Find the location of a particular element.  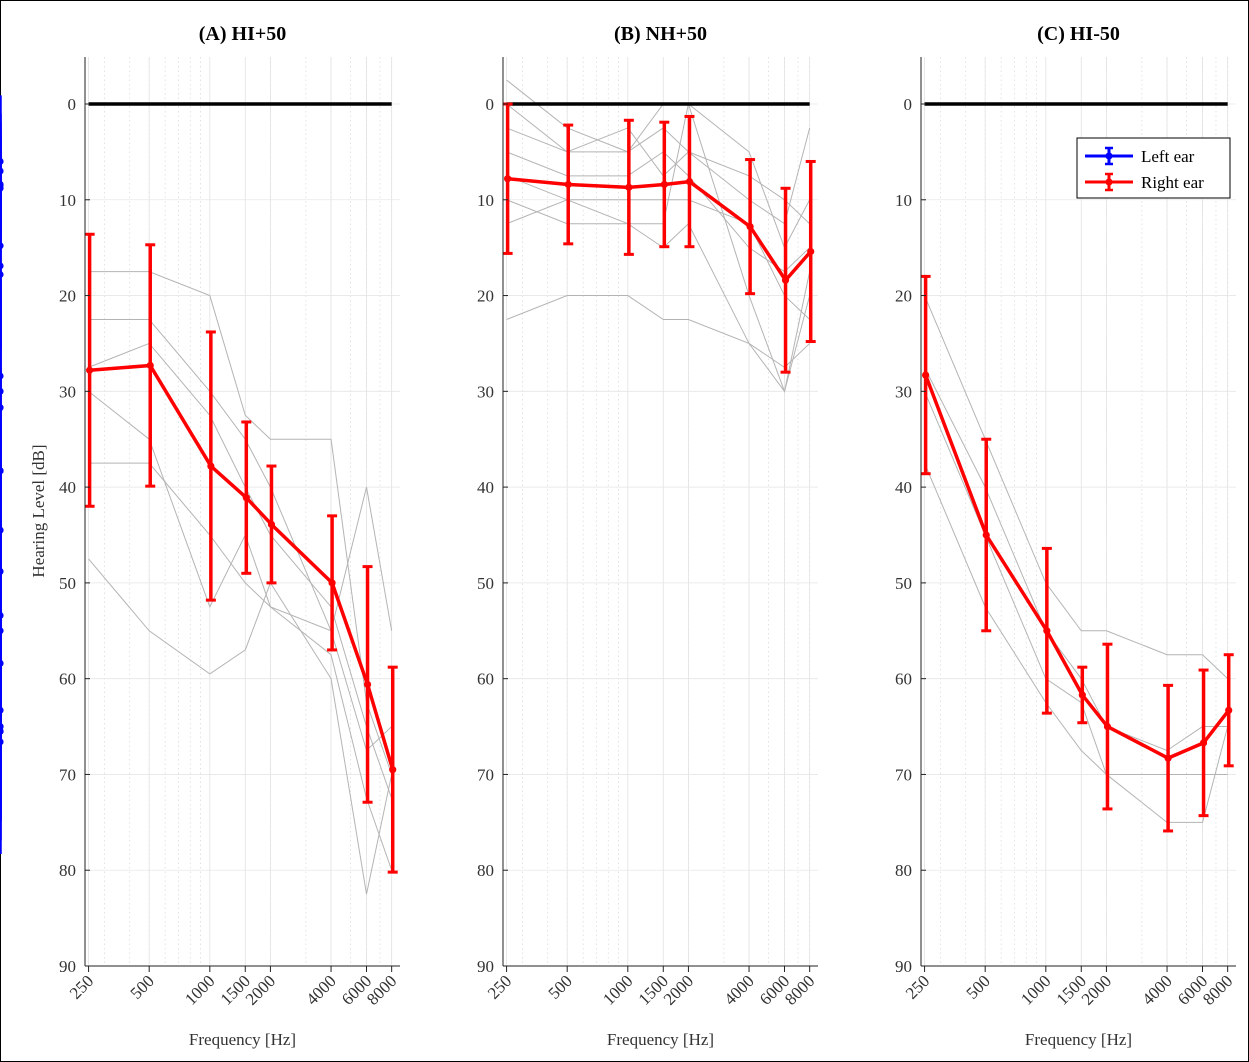

chart-title: (A) HI+50 is located at coordinates (243, 34).